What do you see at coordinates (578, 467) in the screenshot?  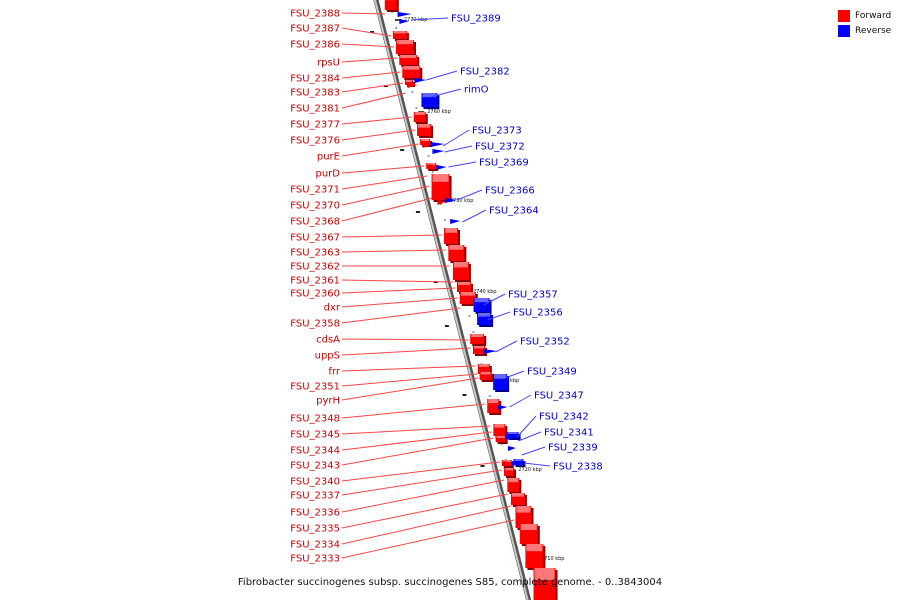 I see `gene-label-reverse: FSU_2338` at bounding box center [578, 467].